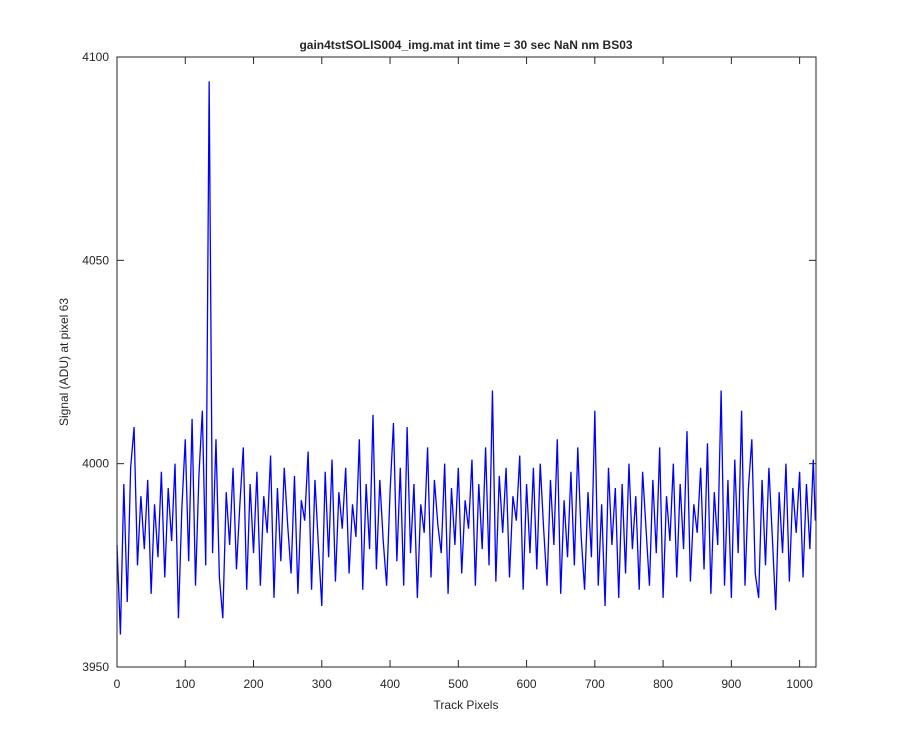  I want to click on y-tick-label: 4100, so click(95, 57).